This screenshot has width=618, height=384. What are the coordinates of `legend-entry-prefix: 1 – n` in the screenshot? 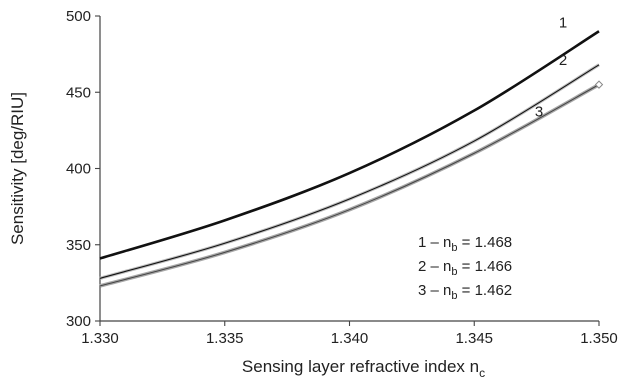 It's located at (434, 242).